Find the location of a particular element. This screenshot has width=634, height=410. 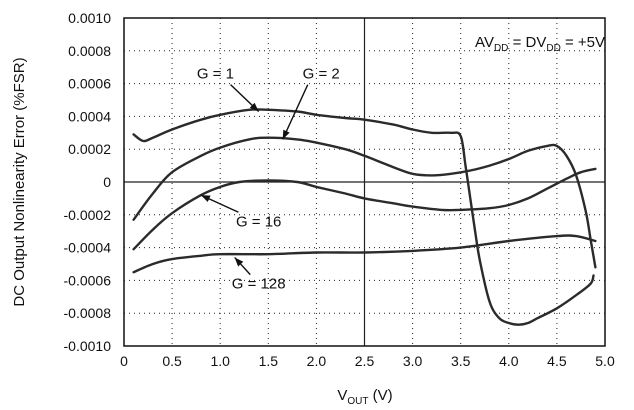

x-tick-label: 2.0 is located at coordinates (317, 361).